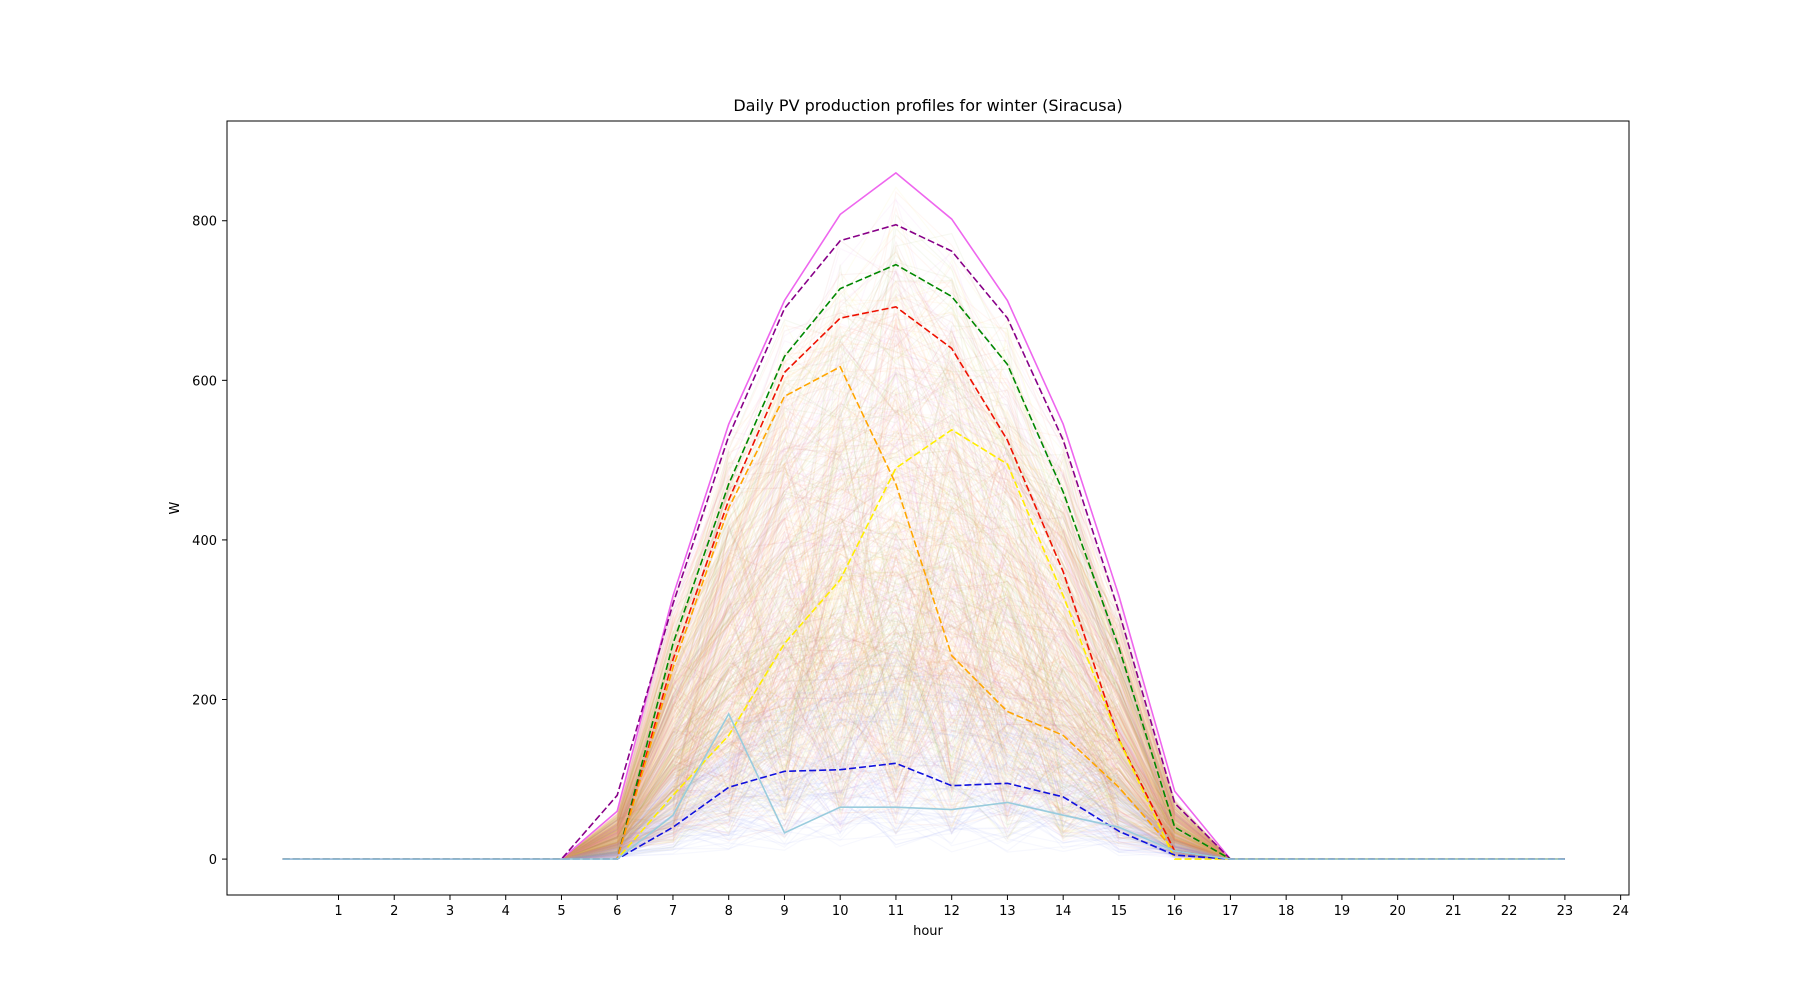 Image resolution: width=1800 pixels, height=1000 pixels. What do you see at coordinates (1620, 911) in the screenshot?
I see `x-tick-label: 24` at bounding box center [1620, 911].